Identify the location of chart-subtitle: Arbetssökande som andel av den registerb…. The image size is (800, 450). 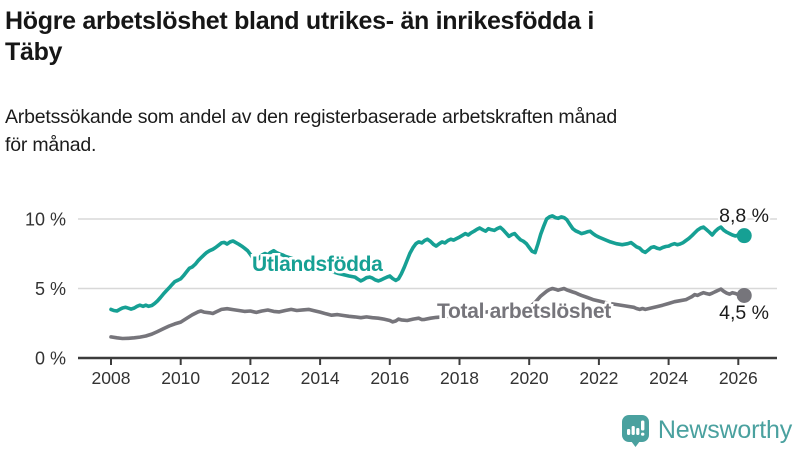
(398, 131).